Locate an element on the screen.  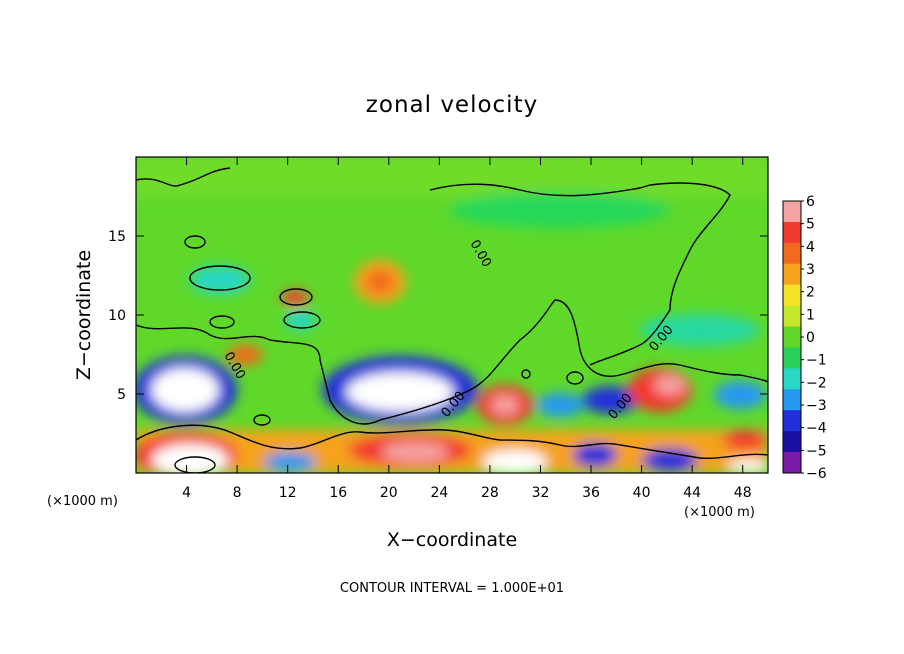
colorbar-tick-label: 5 is located at coordinates (810, 225).